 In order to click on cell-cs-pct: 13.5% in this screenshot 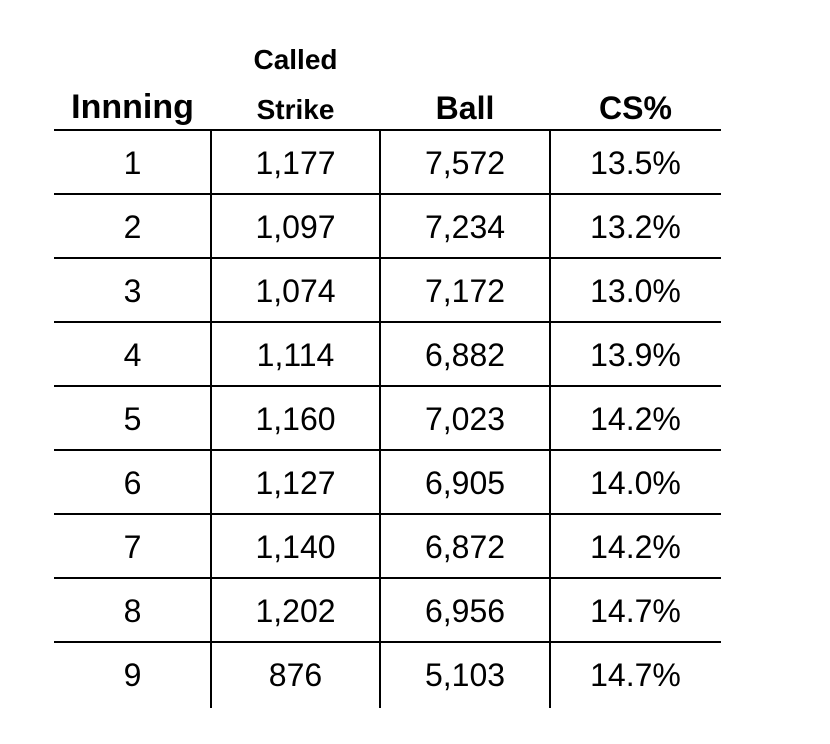, I will do `click(635, 163)`.